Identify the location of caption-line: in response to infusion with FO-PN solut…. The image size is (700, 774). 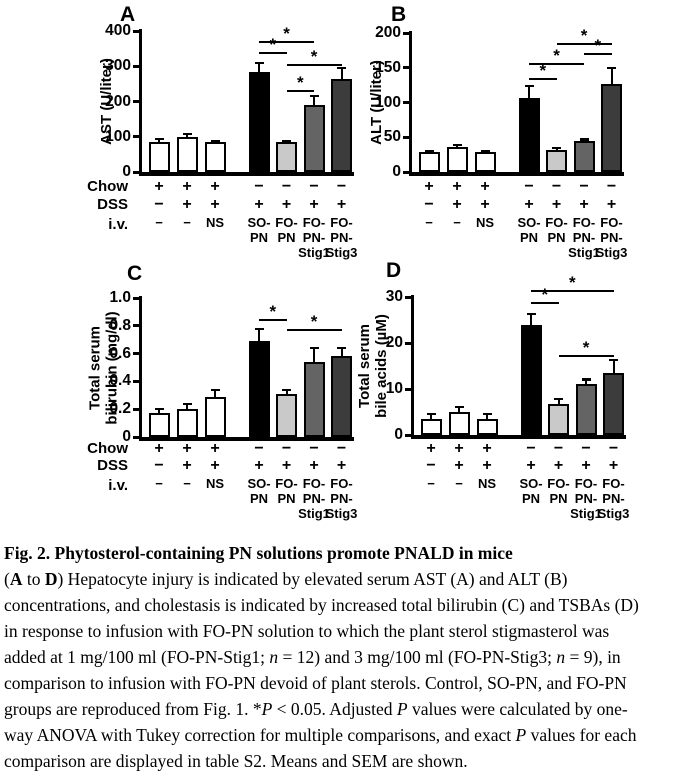
(351, 631).